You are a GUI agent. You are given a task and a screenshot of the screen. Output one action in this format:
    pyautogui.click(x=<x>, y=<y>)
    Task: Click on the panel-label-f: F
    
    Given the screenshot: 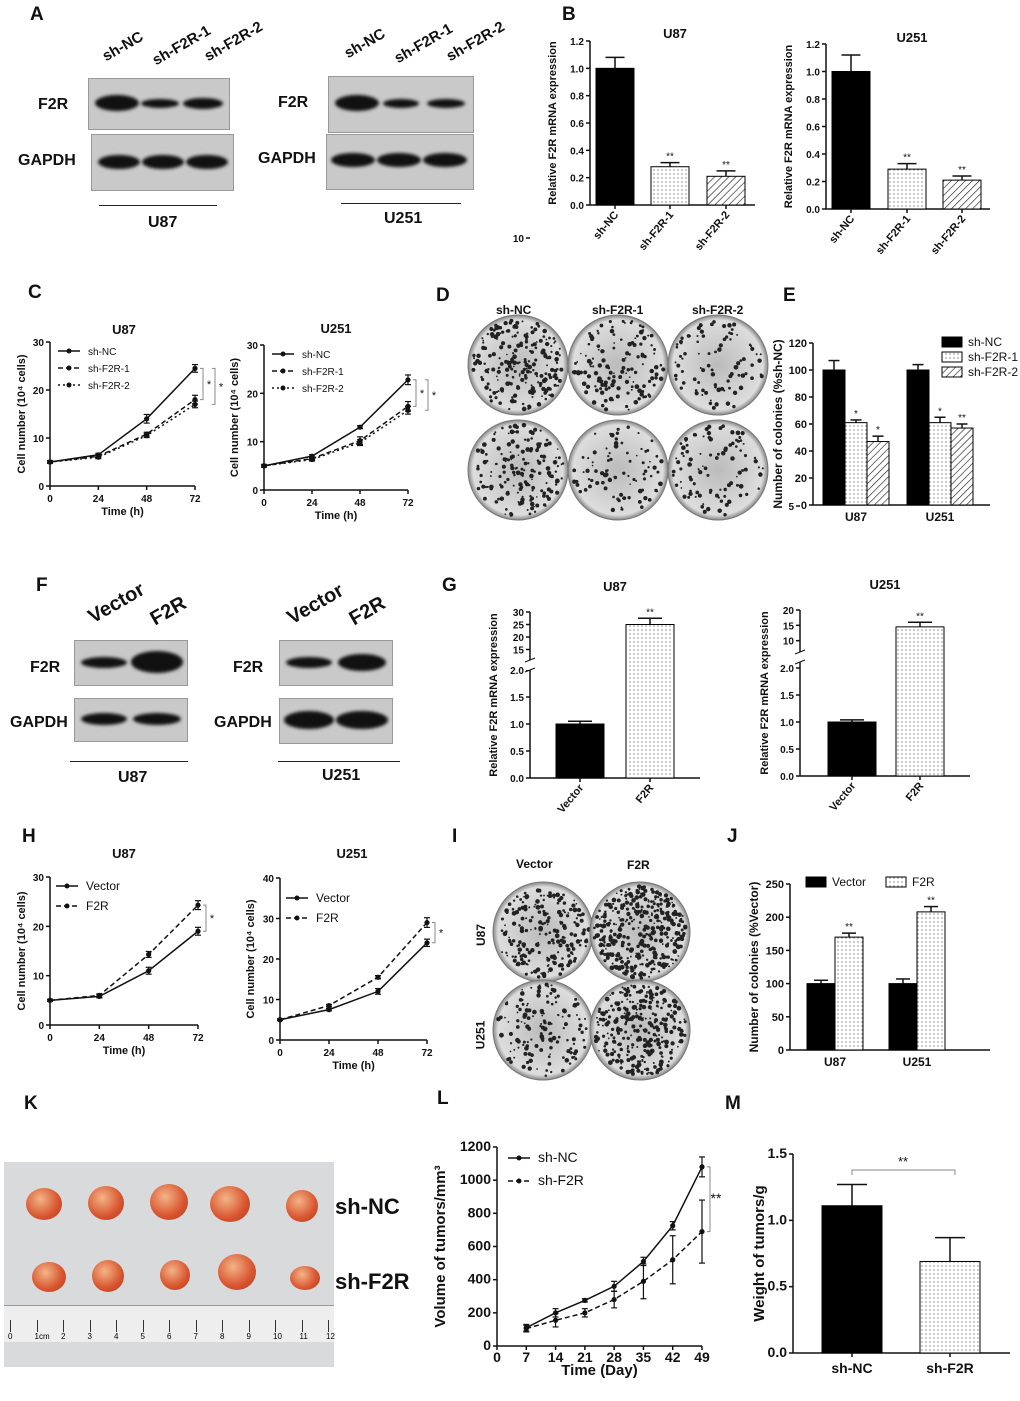 What is the action you would take?
    pyautogui.click(x=42, y=585)
    